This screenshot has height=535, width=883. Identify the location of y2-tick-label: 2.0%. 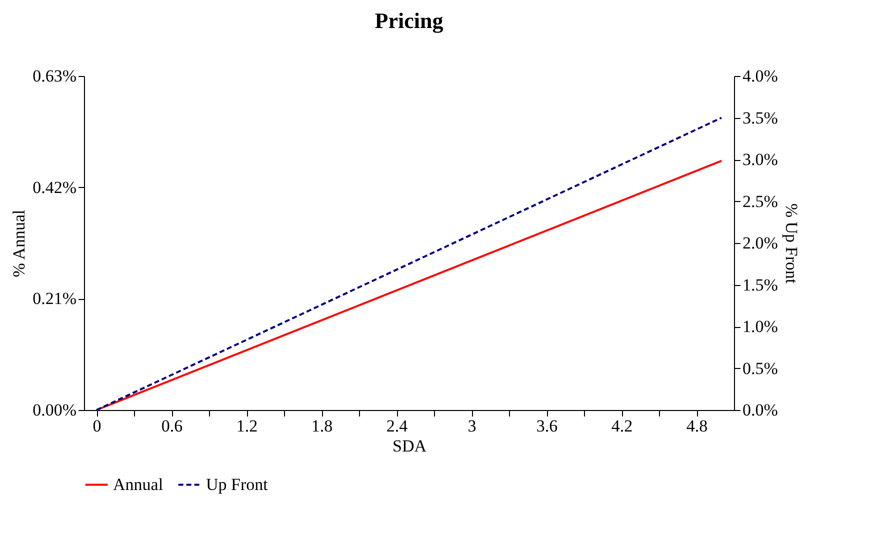
(760, 243).